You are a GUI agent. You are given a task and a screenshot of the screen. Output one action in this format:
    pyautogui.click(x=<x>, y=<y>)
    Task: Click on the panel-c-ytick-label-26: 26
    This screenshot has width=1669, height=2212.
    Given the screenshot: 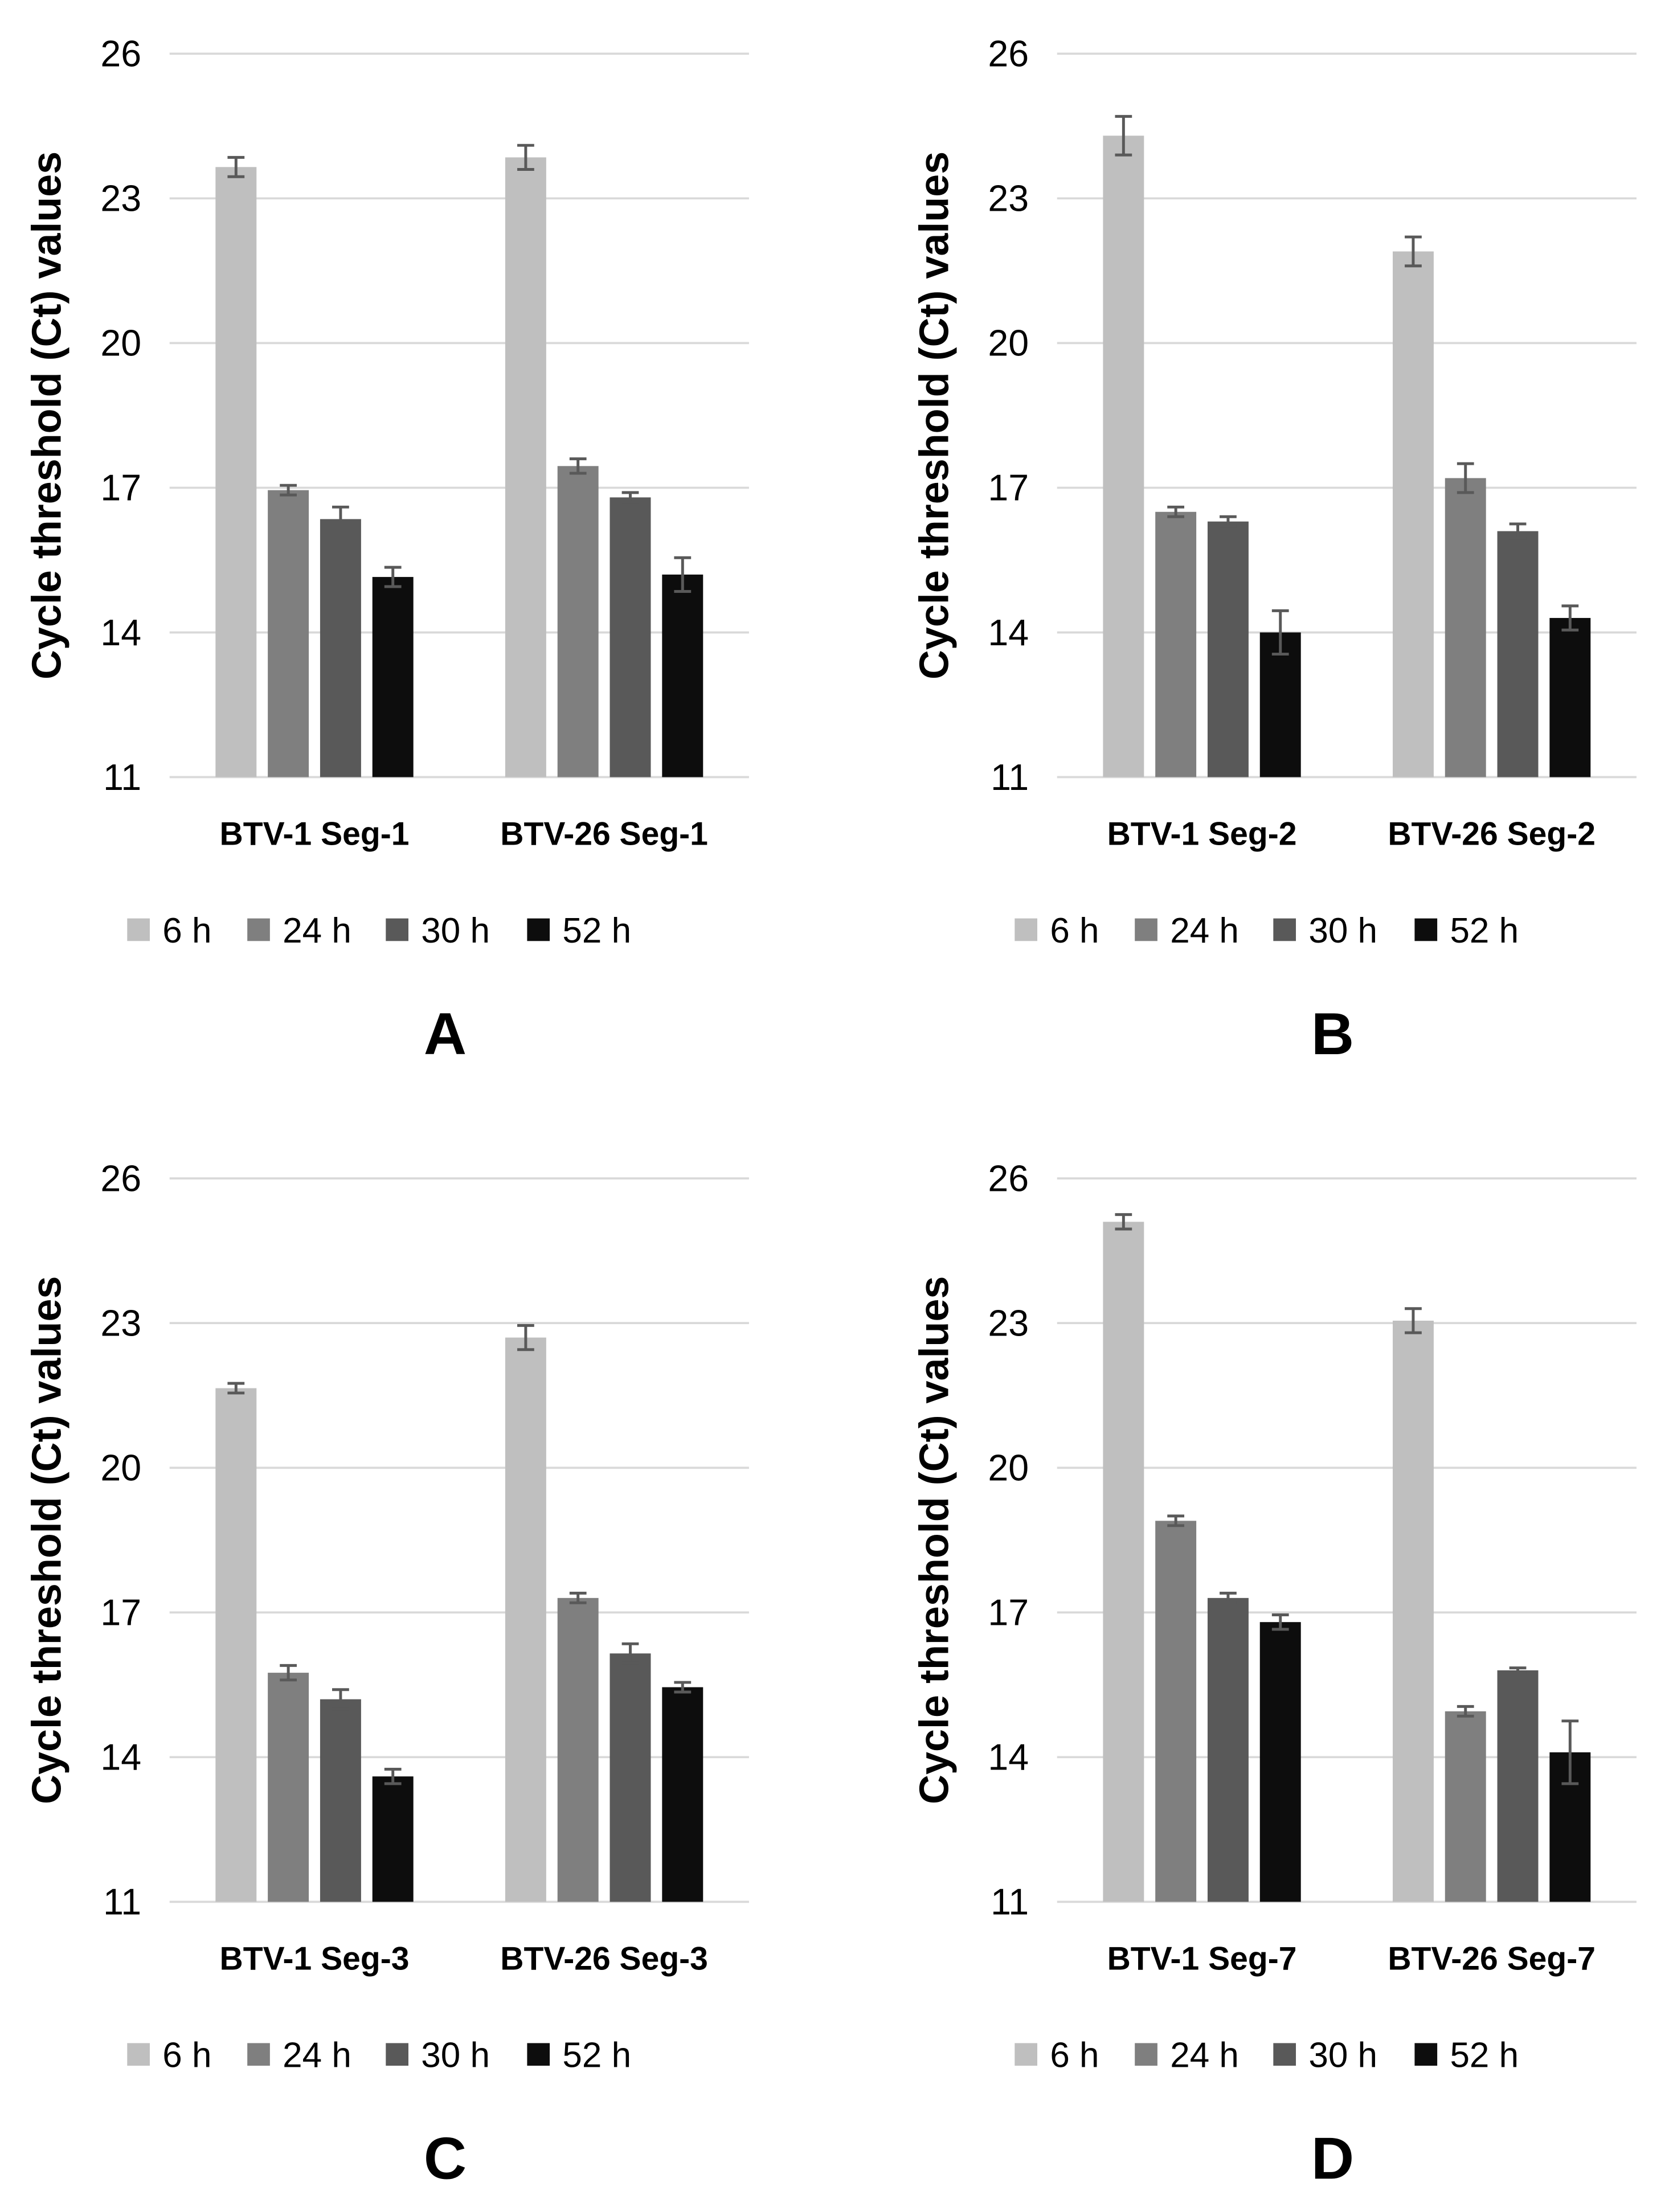 What is the action you would take?
    pyautogui.click(x=120, y=1178)
    